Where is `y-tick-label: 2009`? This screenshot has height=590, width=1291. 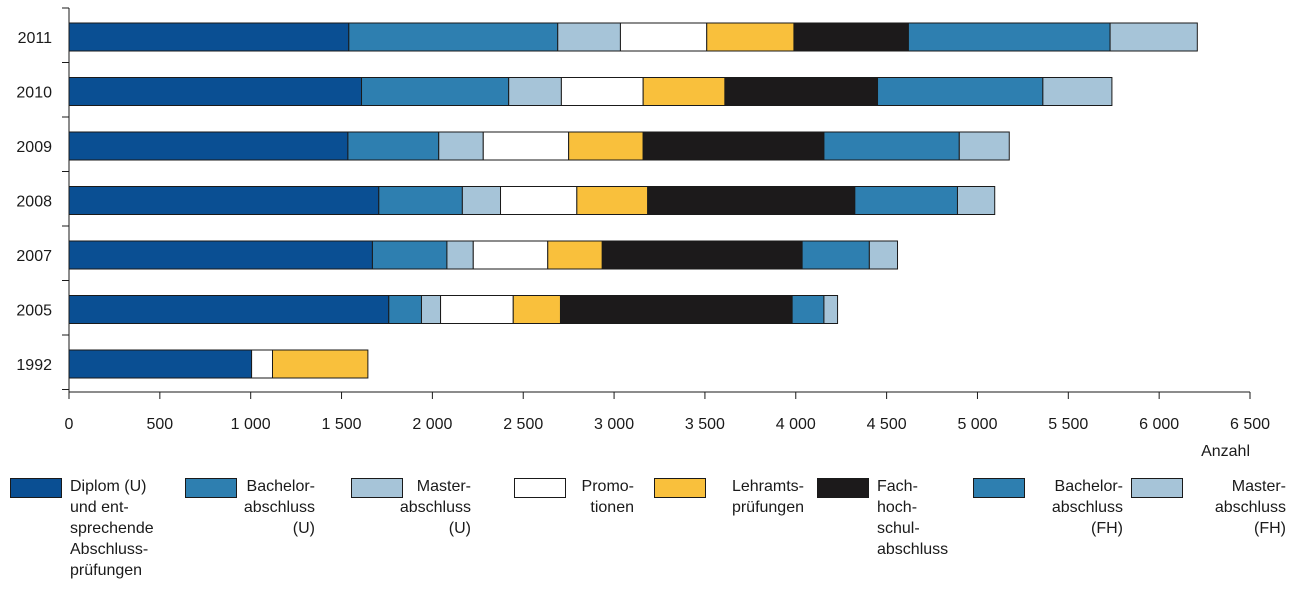
y-tick-label: 2009 is located at coordinates (34, 147).